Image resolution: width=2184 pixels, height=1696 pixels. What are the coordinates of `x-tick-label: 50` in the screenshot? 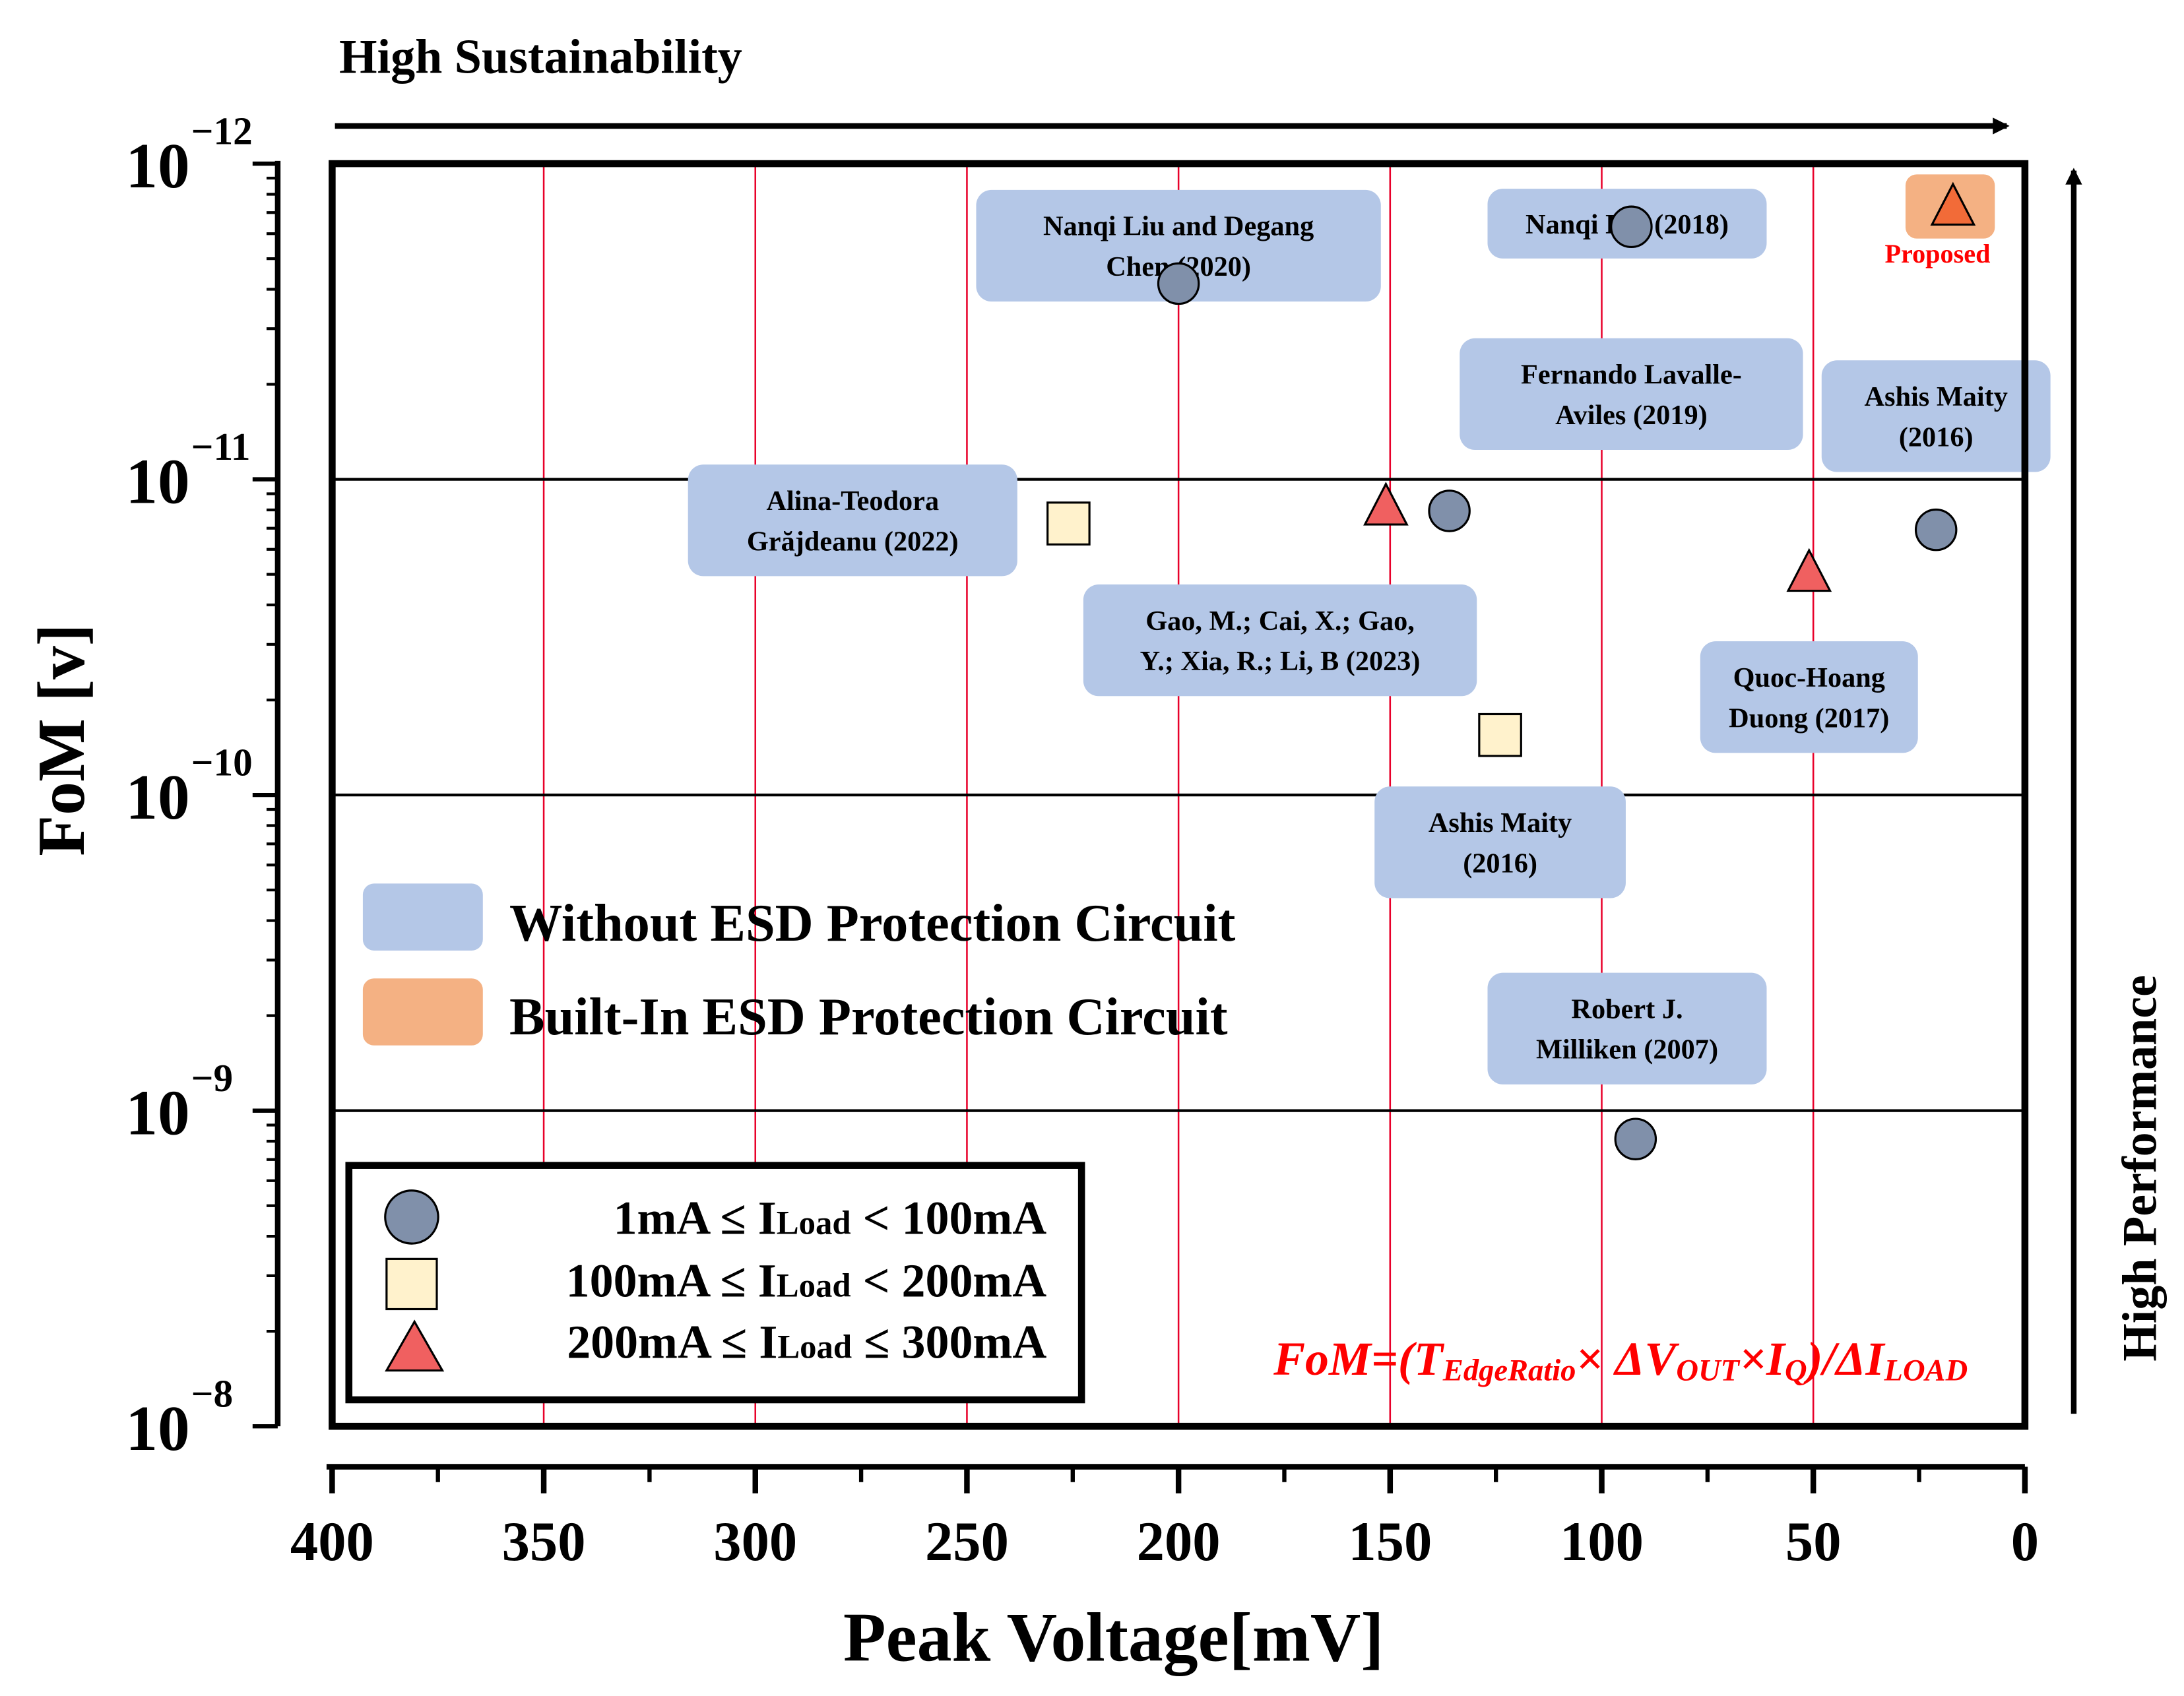 It's located at (1813, 1542).